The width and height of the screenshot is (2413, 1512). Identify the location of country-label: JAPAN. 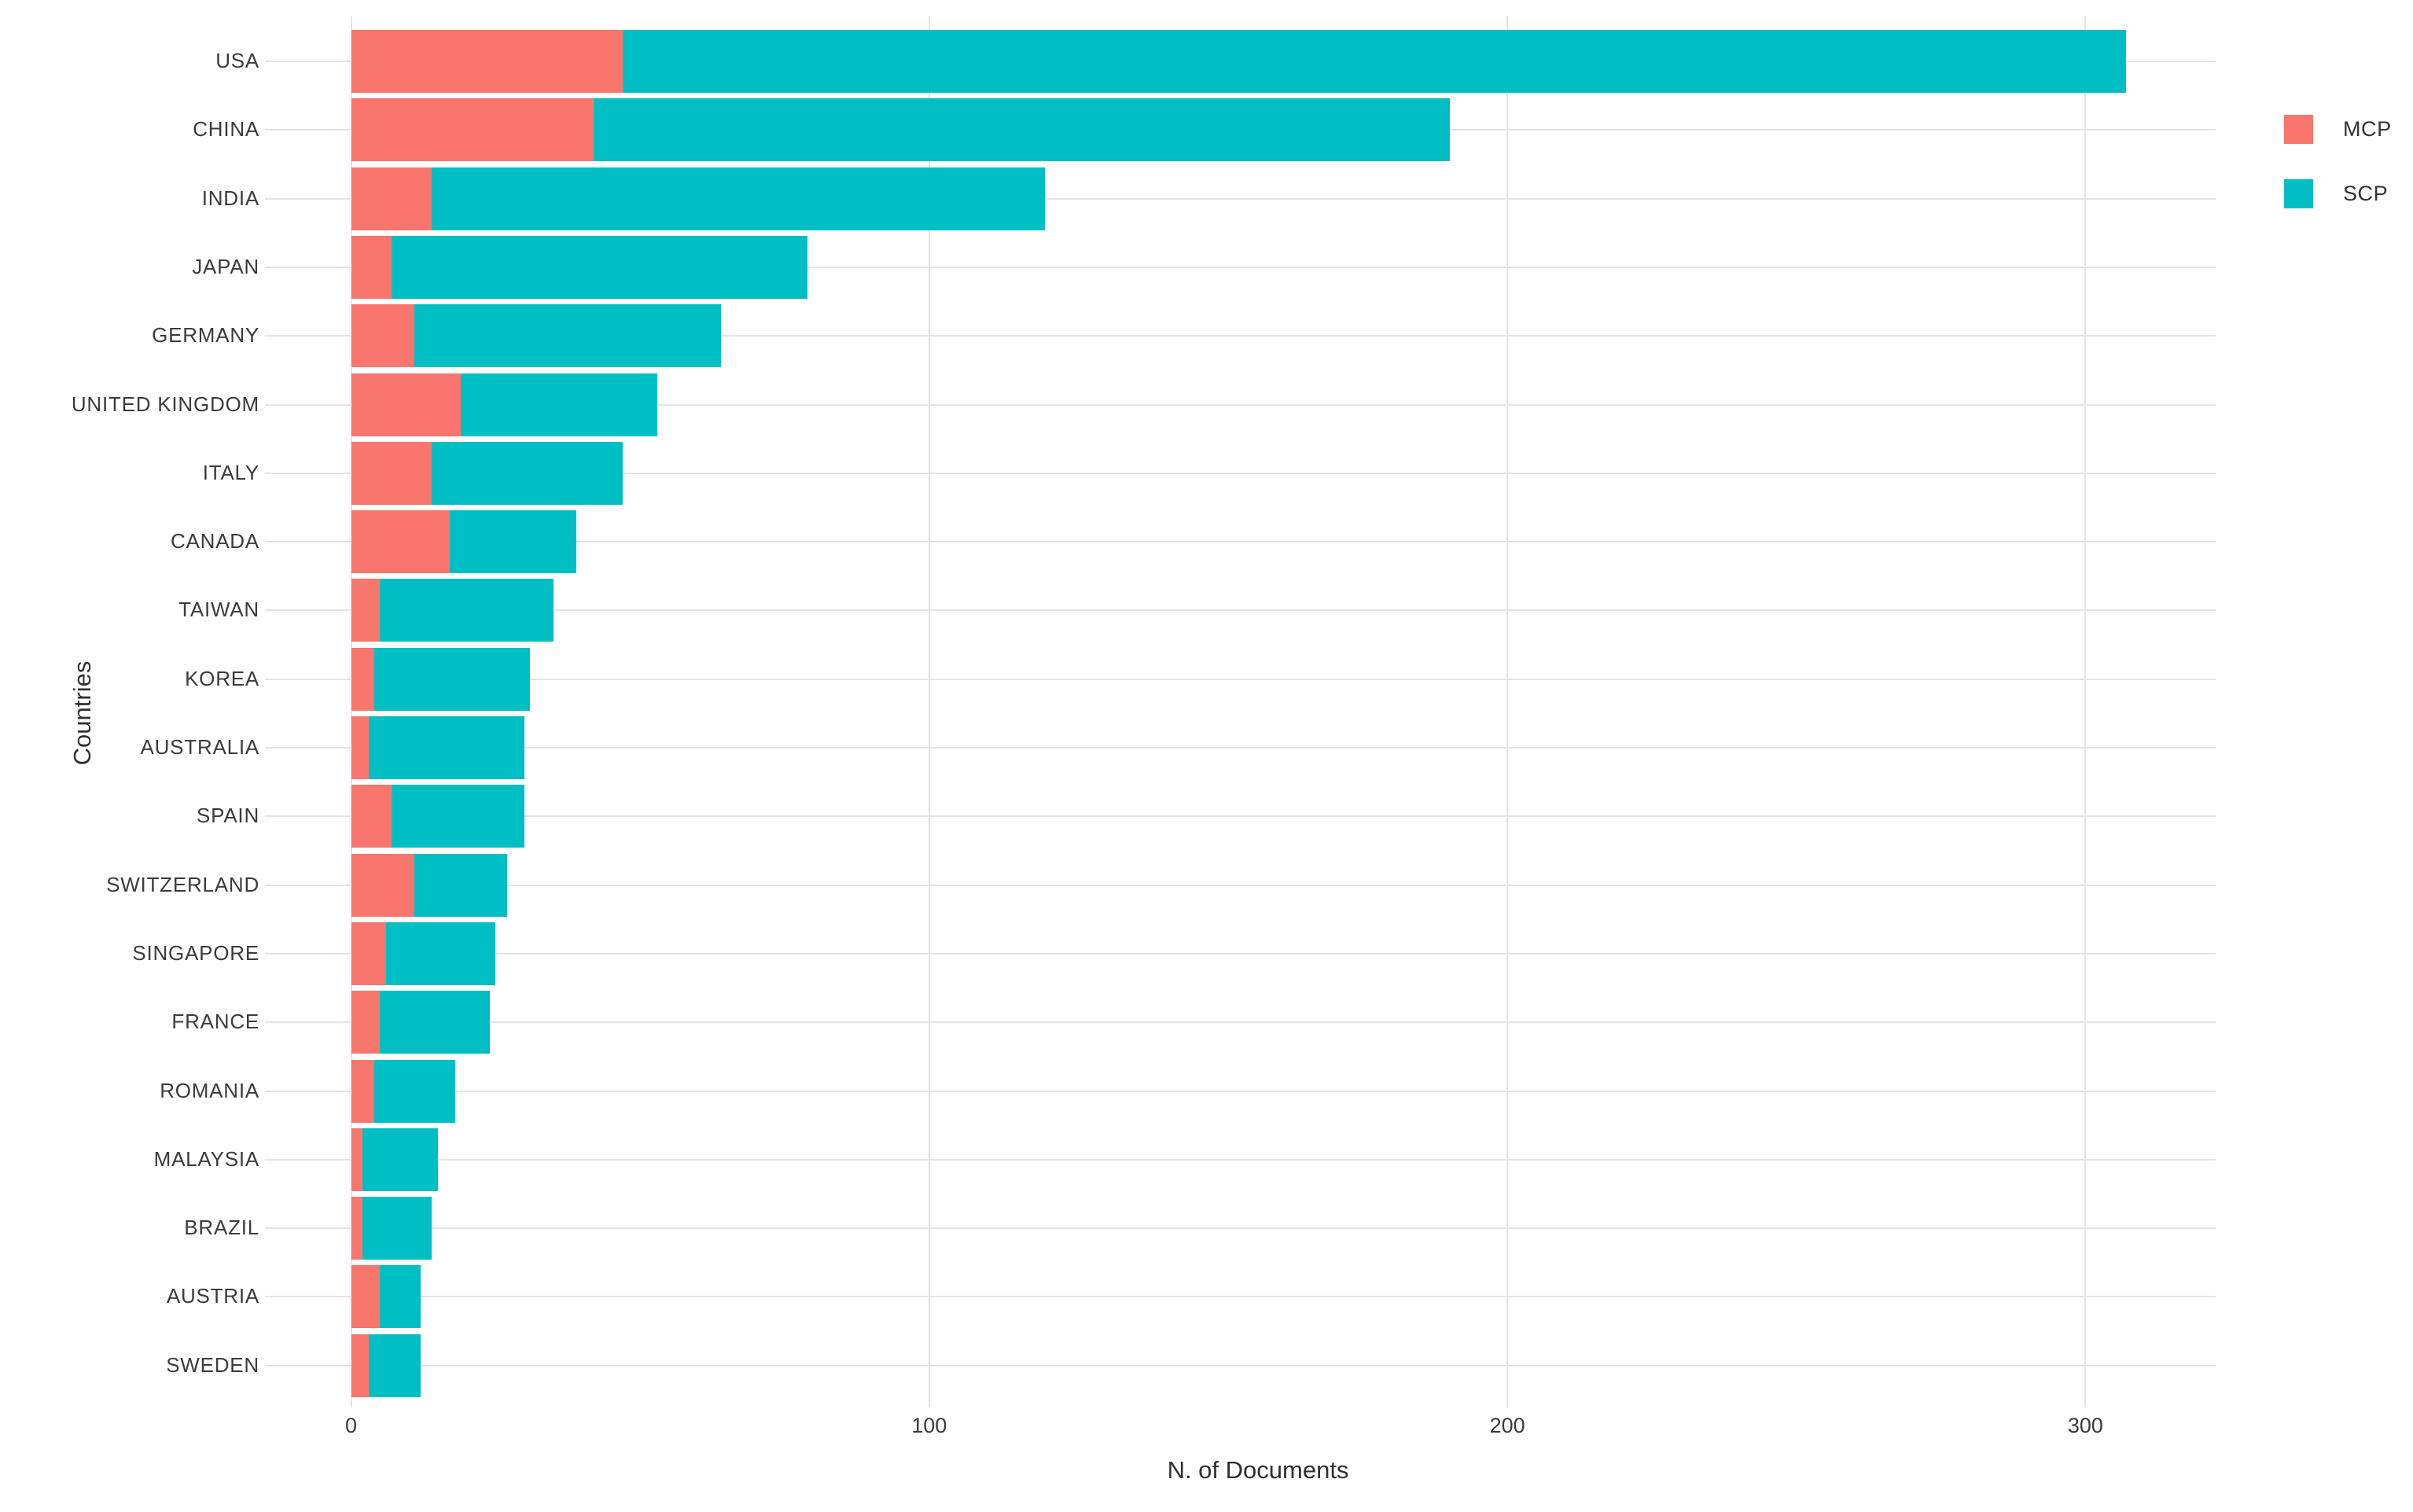
(225, 266).